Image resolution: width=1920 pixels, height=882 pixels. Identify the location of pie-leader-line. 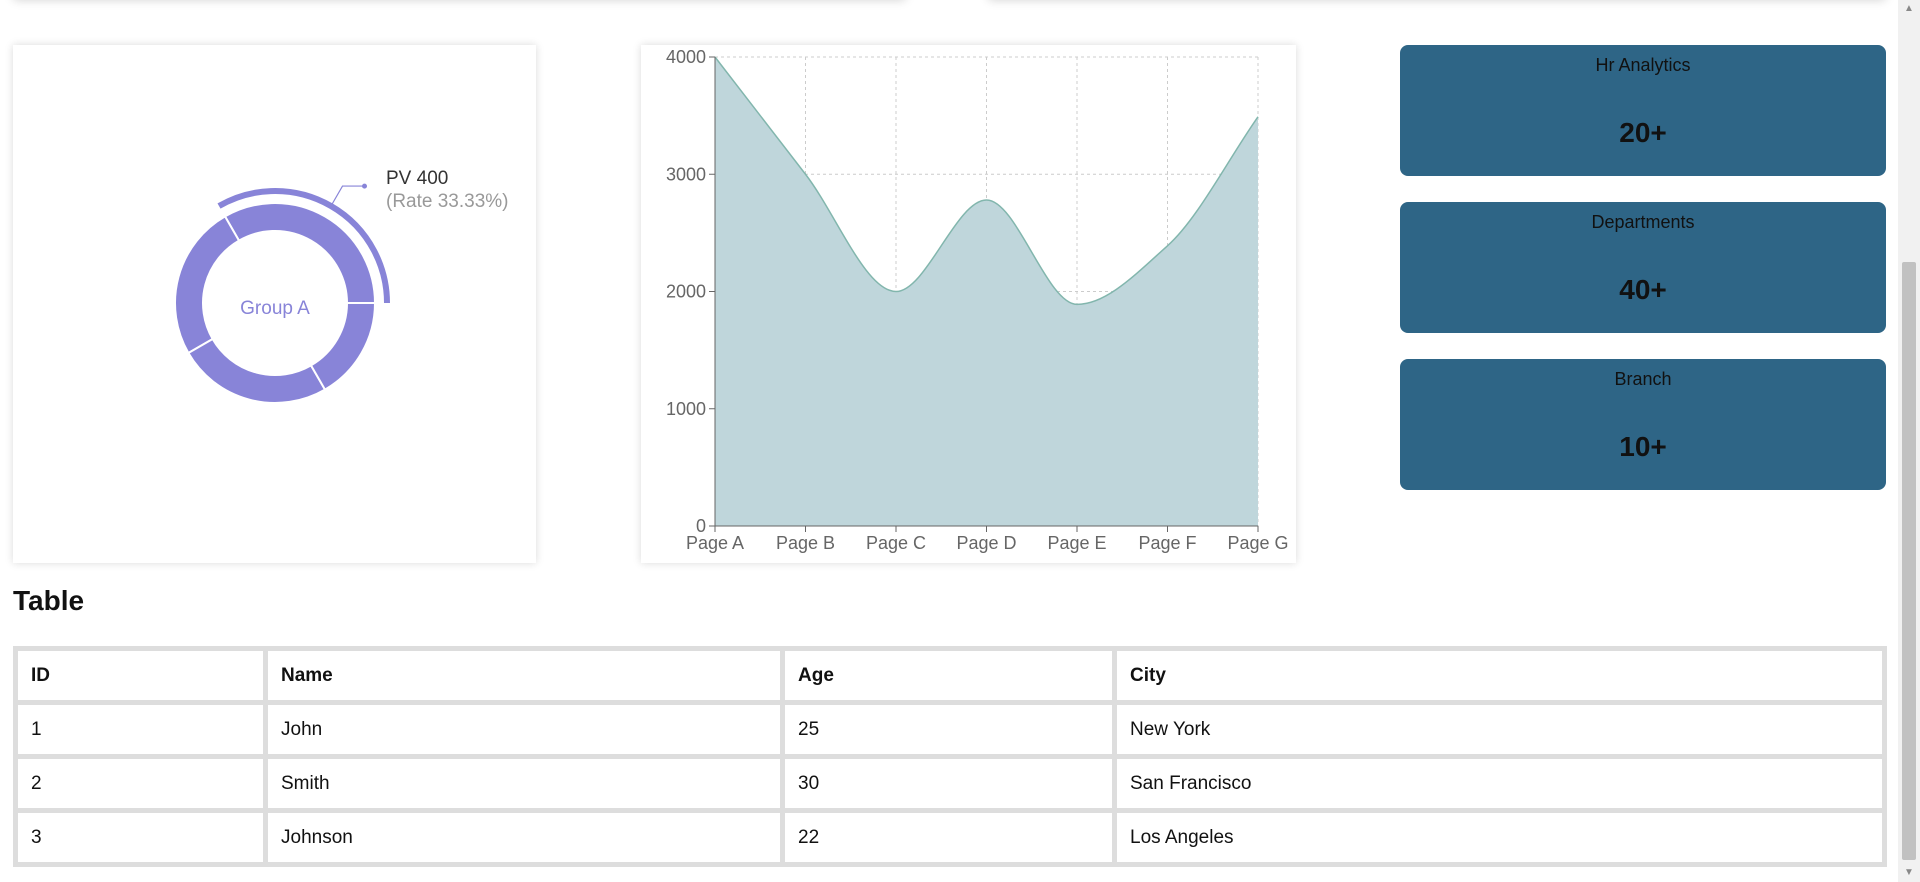
(347, 196).